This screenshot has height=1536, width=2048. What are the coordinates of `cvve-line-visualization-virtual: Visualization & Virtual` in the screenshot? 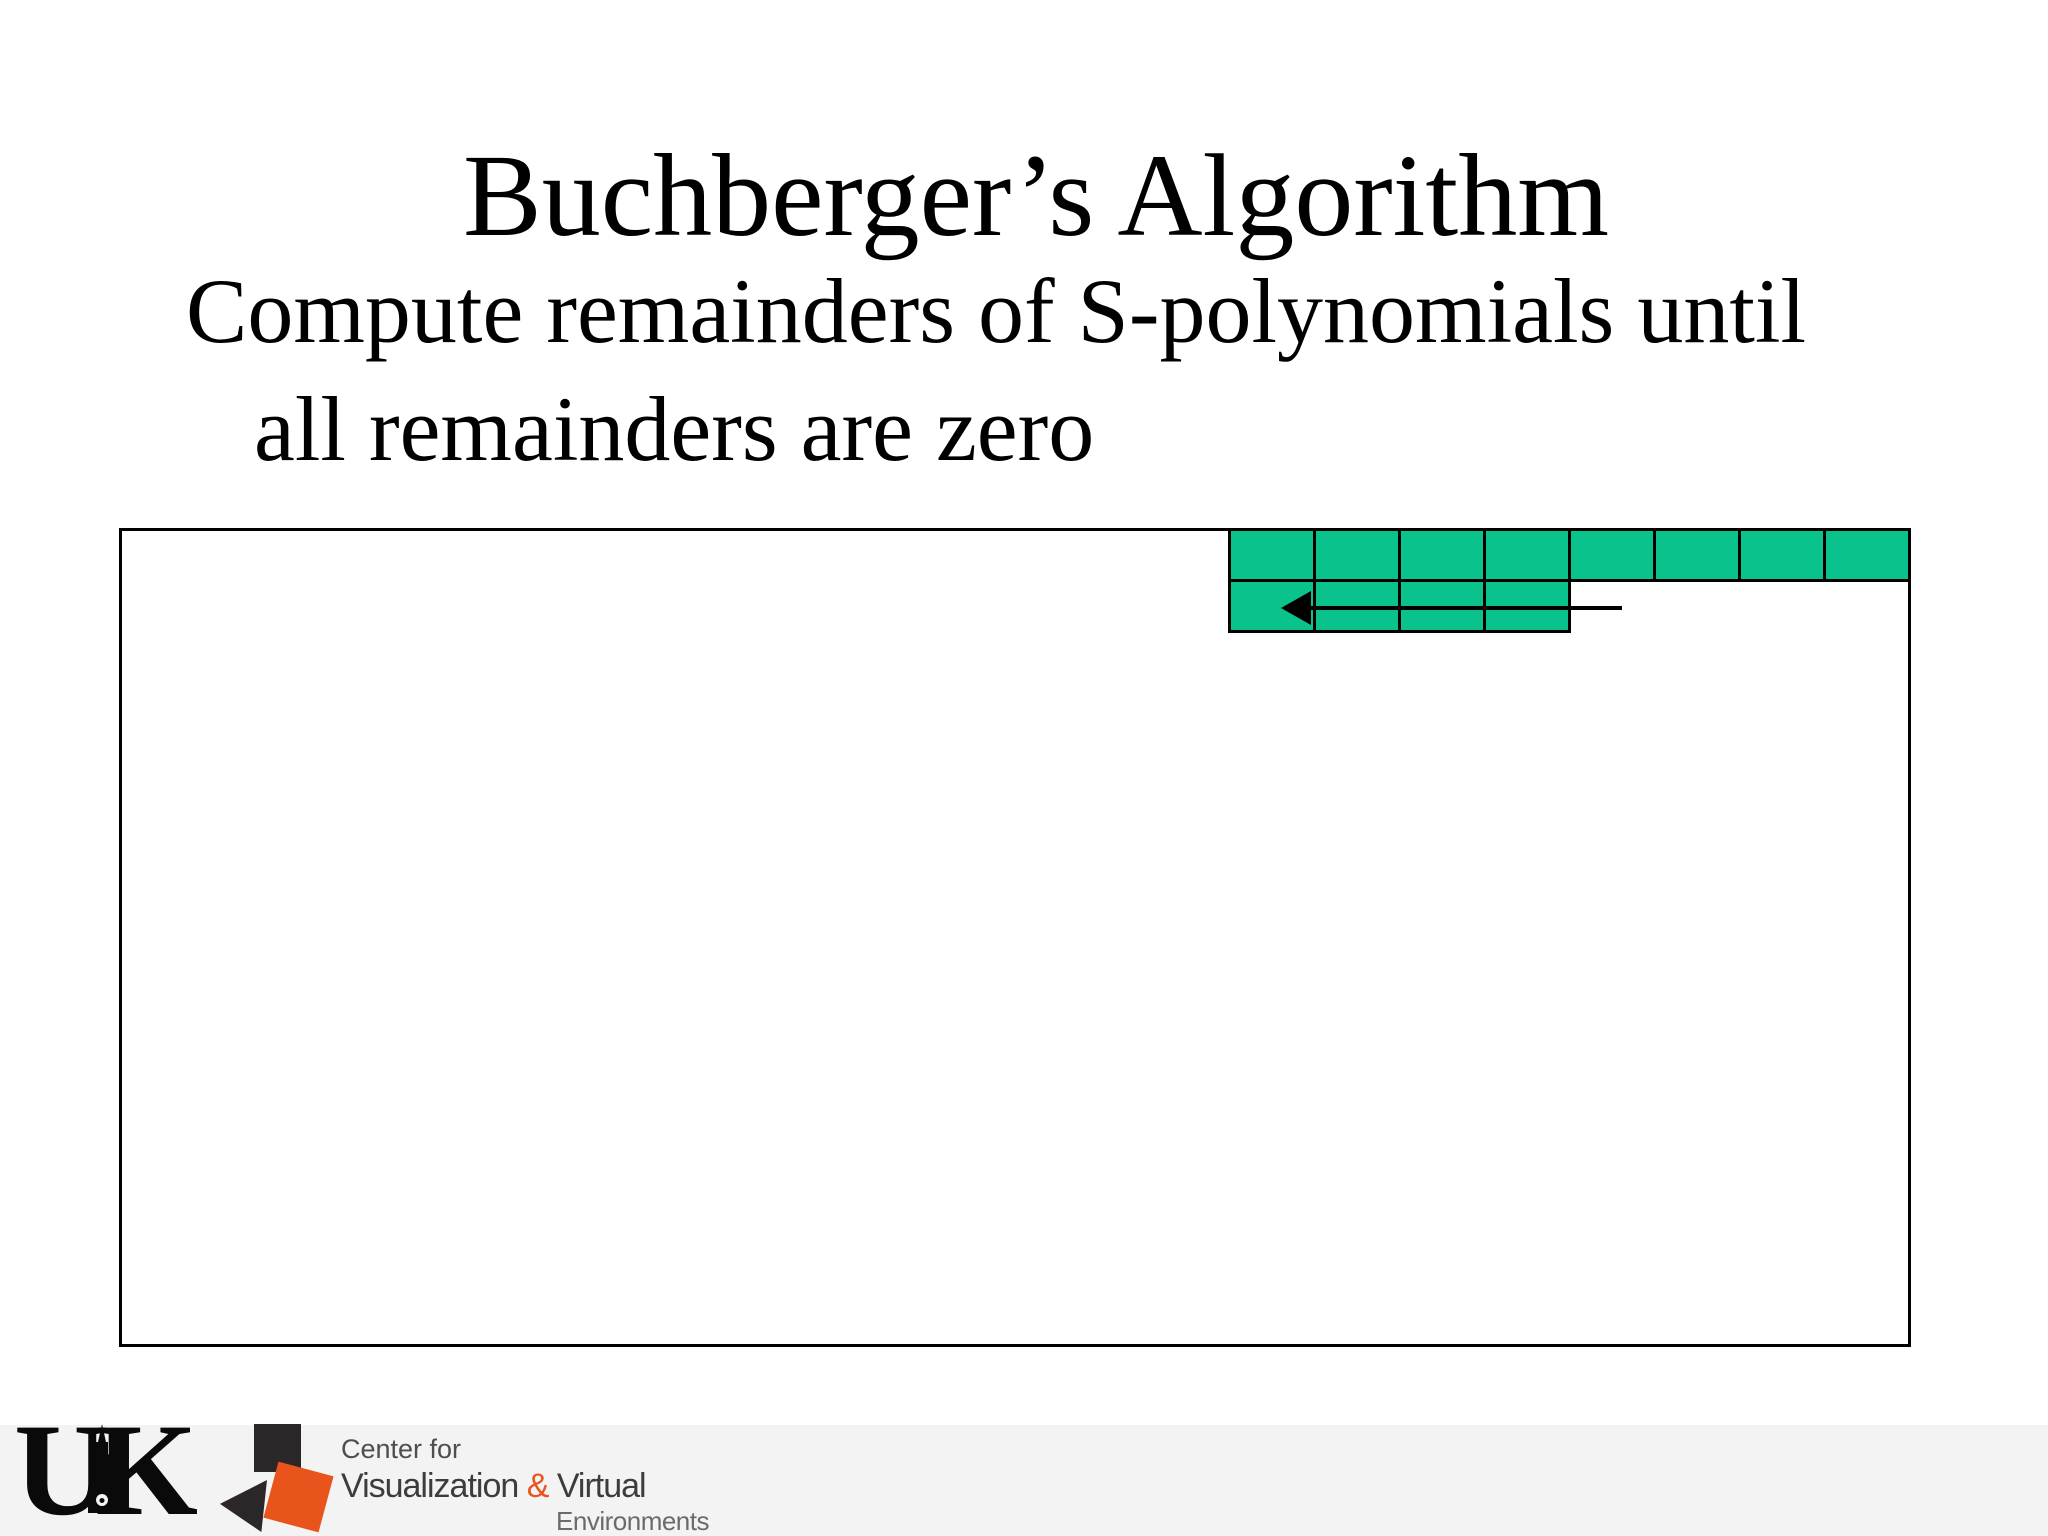 It's located at (525, 1486).